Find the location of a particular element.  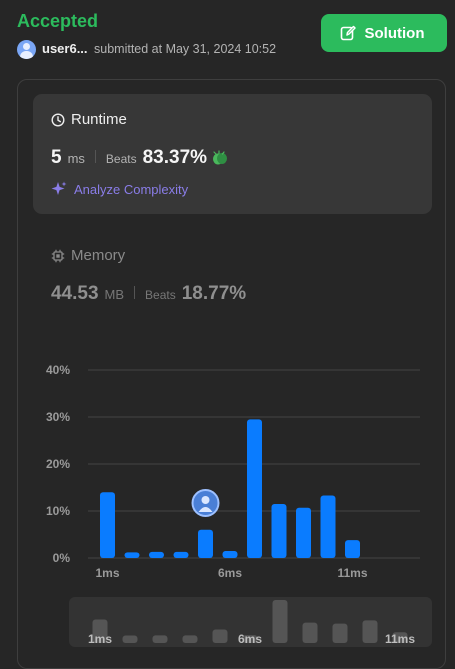

memory-title-label: Memory is located at coordinates (98, 255).